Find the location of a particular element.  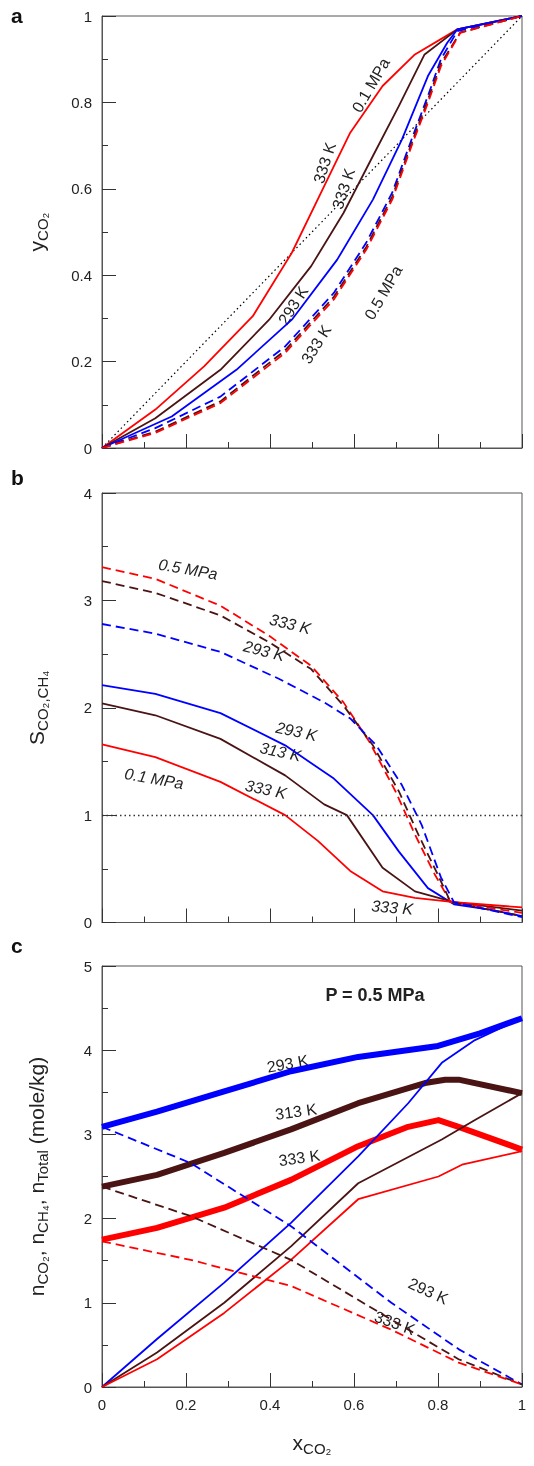

x-tick-label: 0.4 is located at coordinates (270, 1404).